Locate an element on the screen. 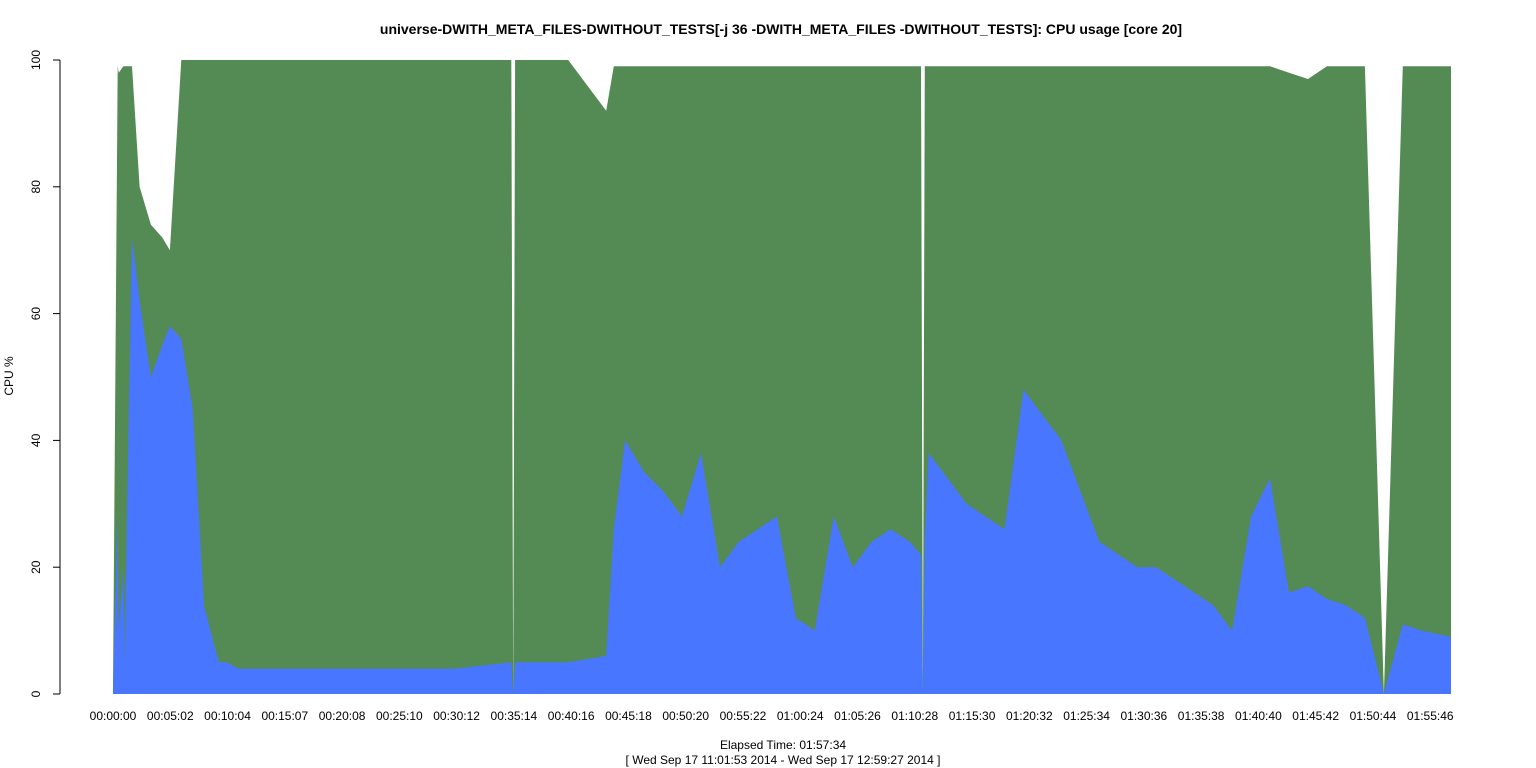 This screenshot has width=1536, height=768. y-tick-label: 40 is located at coordinates (36, 440).